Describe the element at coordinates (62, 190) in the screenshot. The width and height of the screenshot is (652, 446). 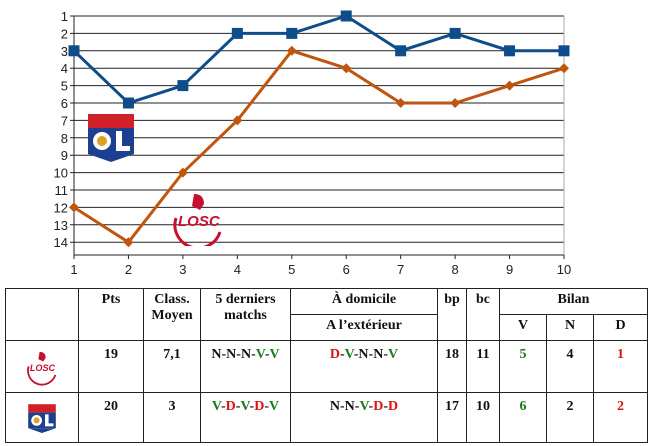
I see `y-tick-label: 11` at that location.